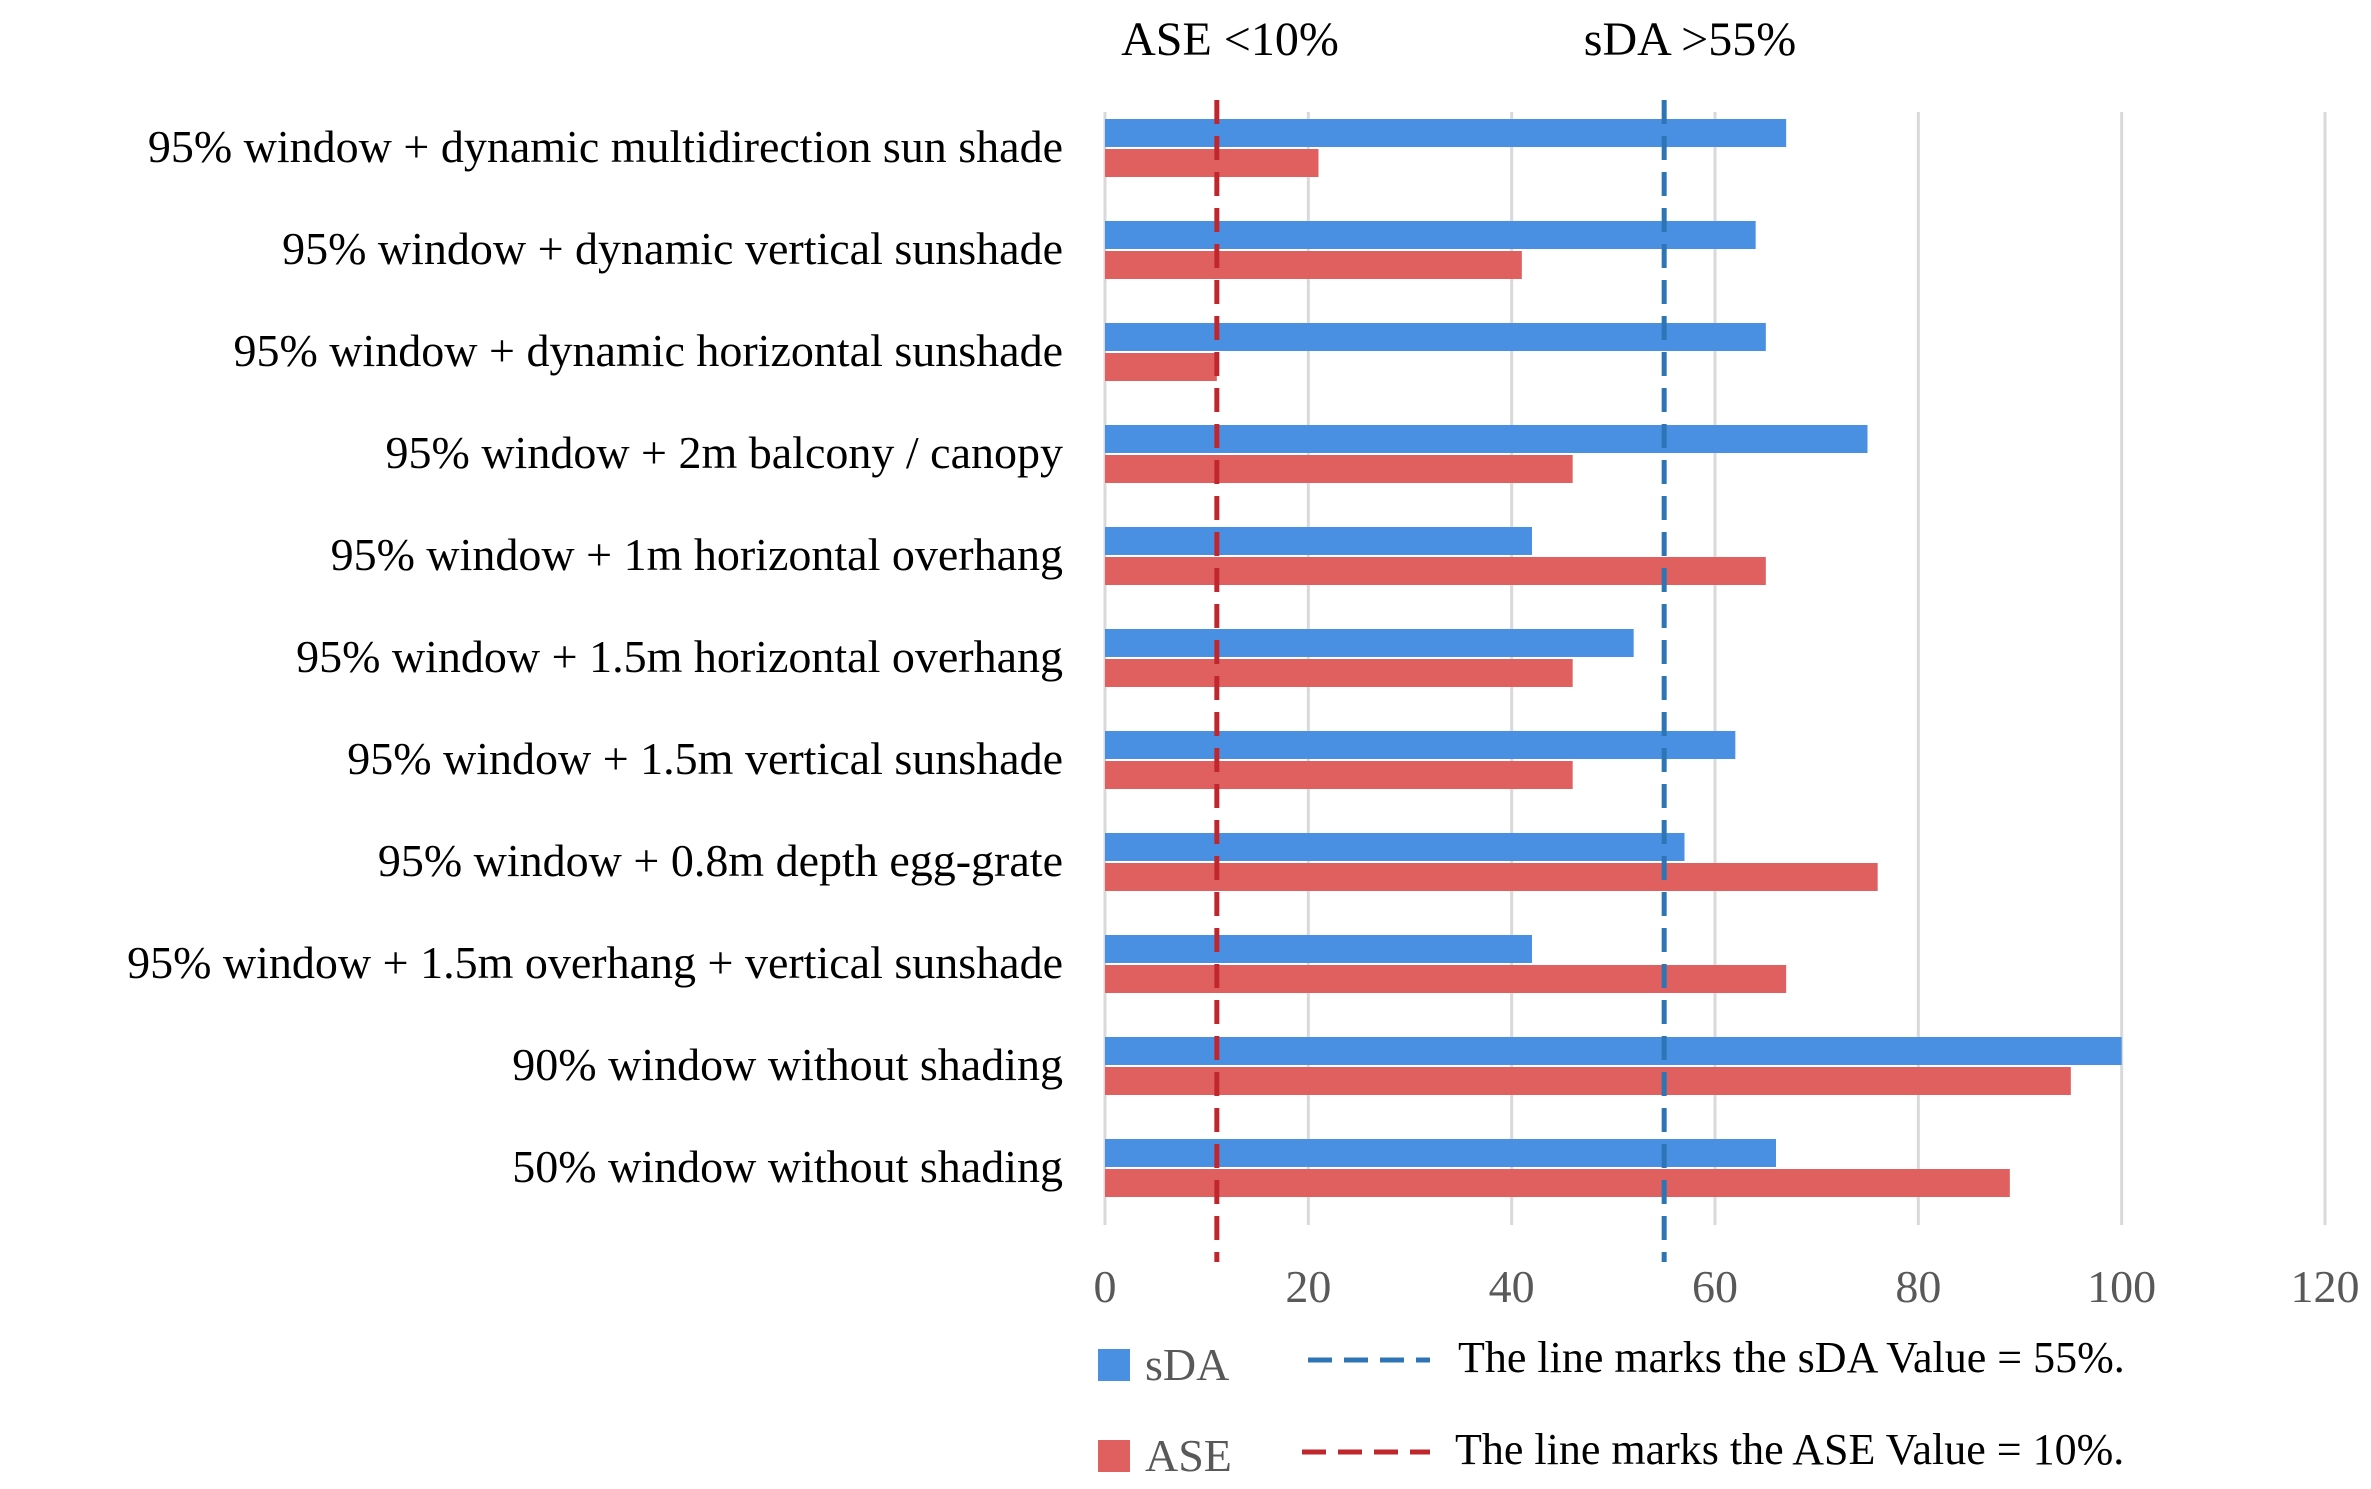 The width and height of the screenshot is (2371, 1489). Describe the element at coordinates (1789, 1449) in the screenshot. I see `legend-note-ase: The line marks the ASE Value = 10%.` at that location.